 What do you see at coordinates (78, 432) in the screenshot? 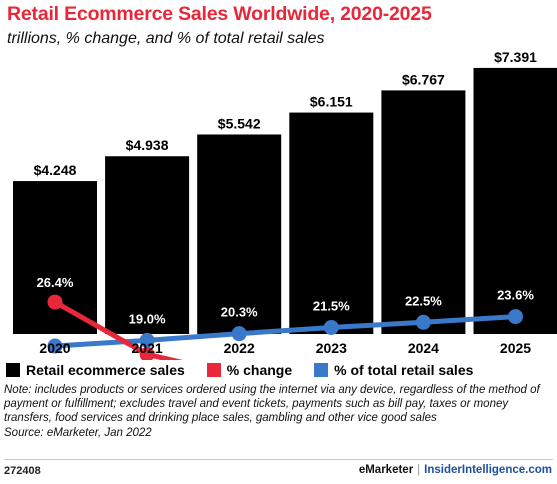
I see `source-text: Source: eMarketer, Jan 2022` at bounding box center [78, 432].